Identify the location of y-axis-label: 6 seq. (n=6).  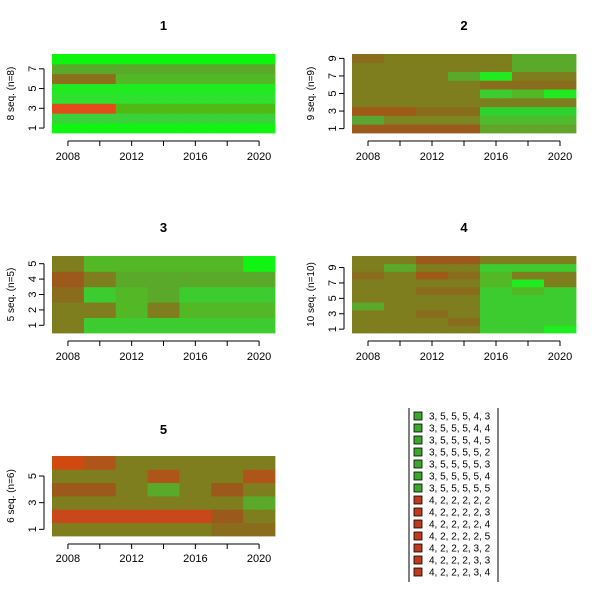
(11, 496).